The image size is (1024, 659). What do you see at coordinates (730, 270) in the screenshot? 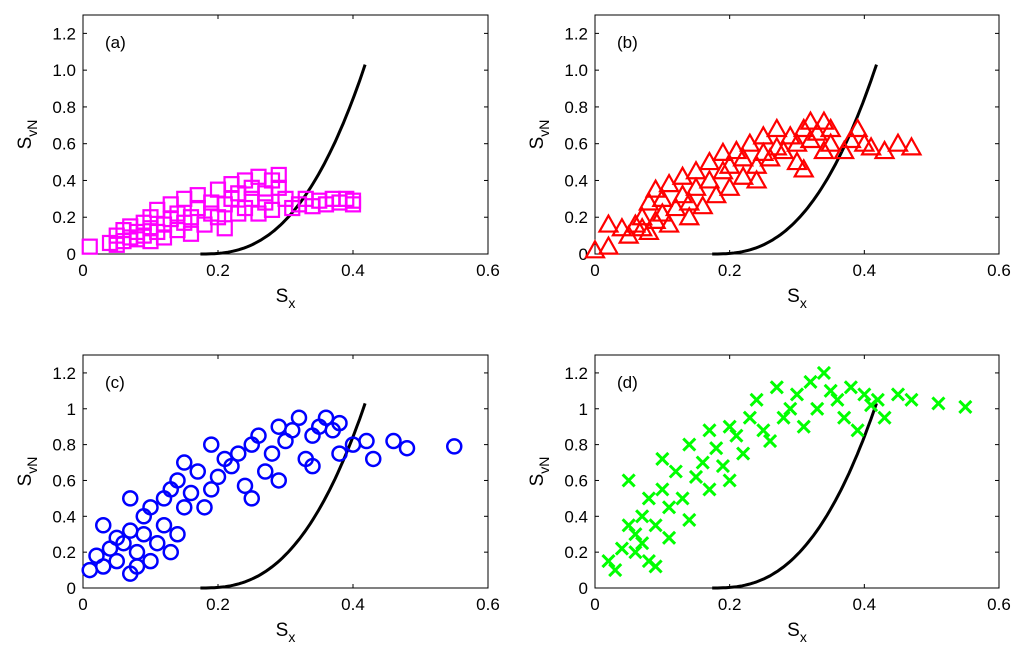
I see `x-tick-label: 0.2` at bounding box center [730, 270].